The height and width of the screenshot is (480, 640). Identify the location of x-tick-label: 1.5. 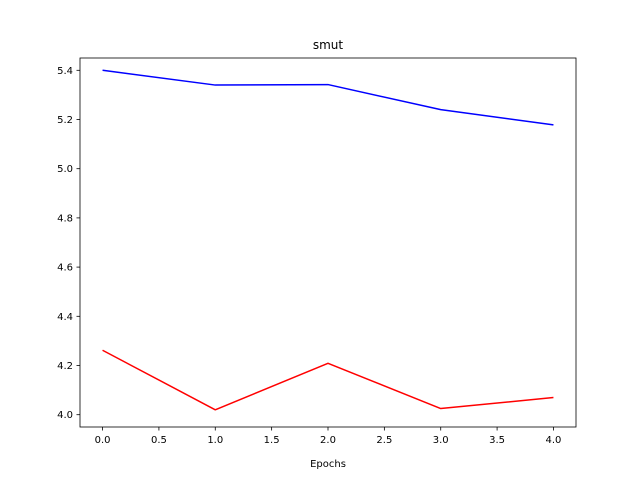
(272, 440).